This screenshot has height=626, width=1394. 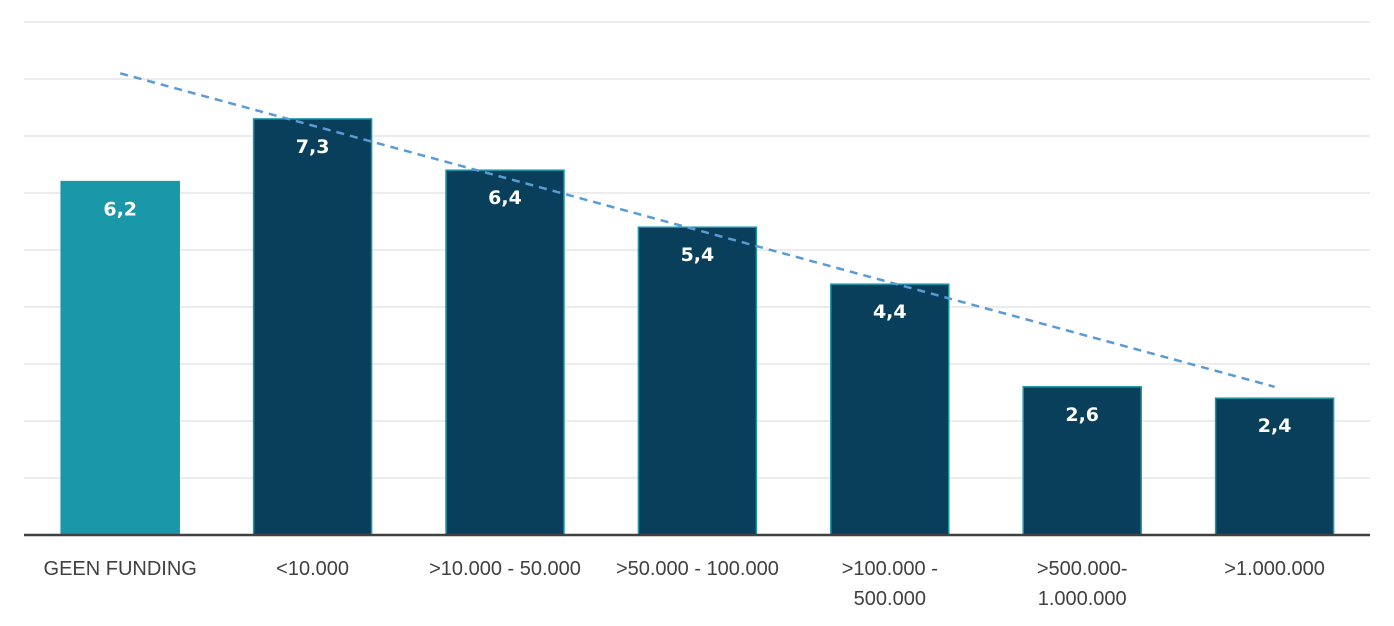 I want to click on category-label-1: <10.000, so click(x=312, y=569).